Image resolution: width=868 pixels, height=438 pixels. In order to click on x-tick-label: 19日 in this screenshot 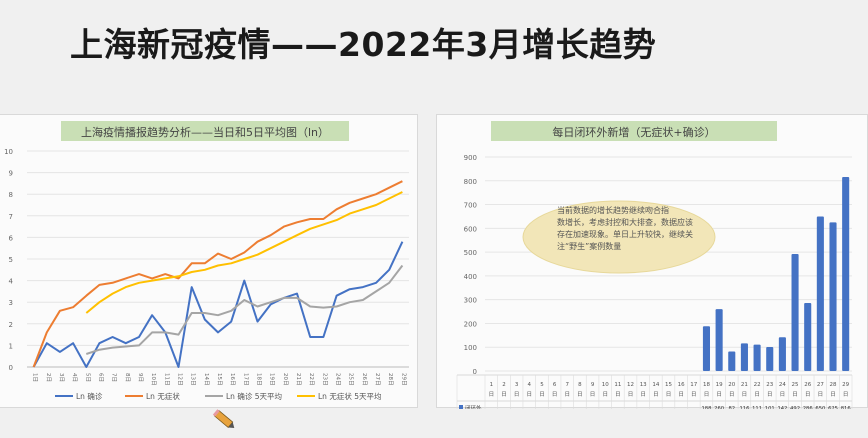, I will do `click(272, 379)`.